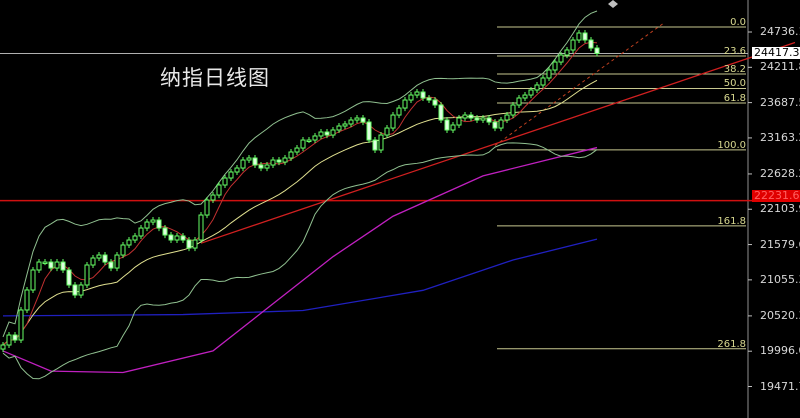 The image size is (800, 418). What do you see at coordinates (300, 277) in the screenshot?
I see `slow-ma-line` at bounding box center [300, 277].